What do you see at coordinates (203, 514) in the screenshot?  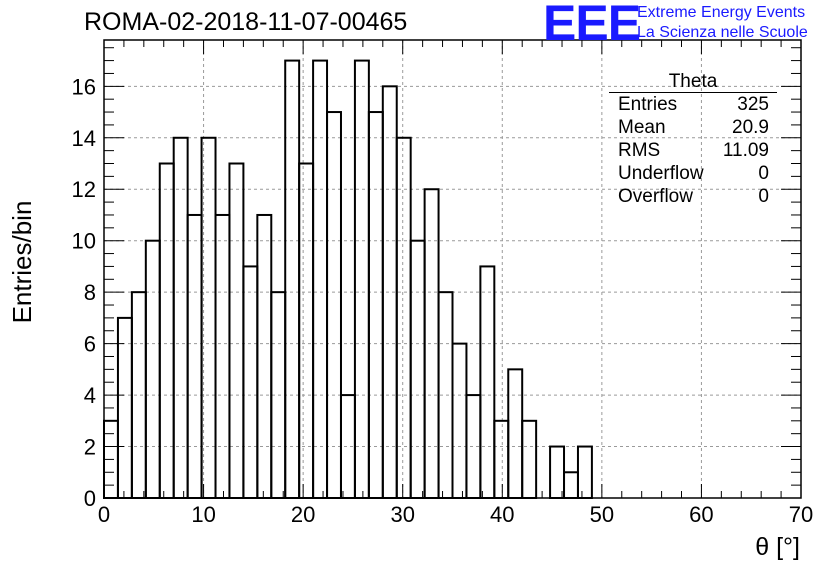 I see `x-tick-label: 10` at bounding box center [203, 514].